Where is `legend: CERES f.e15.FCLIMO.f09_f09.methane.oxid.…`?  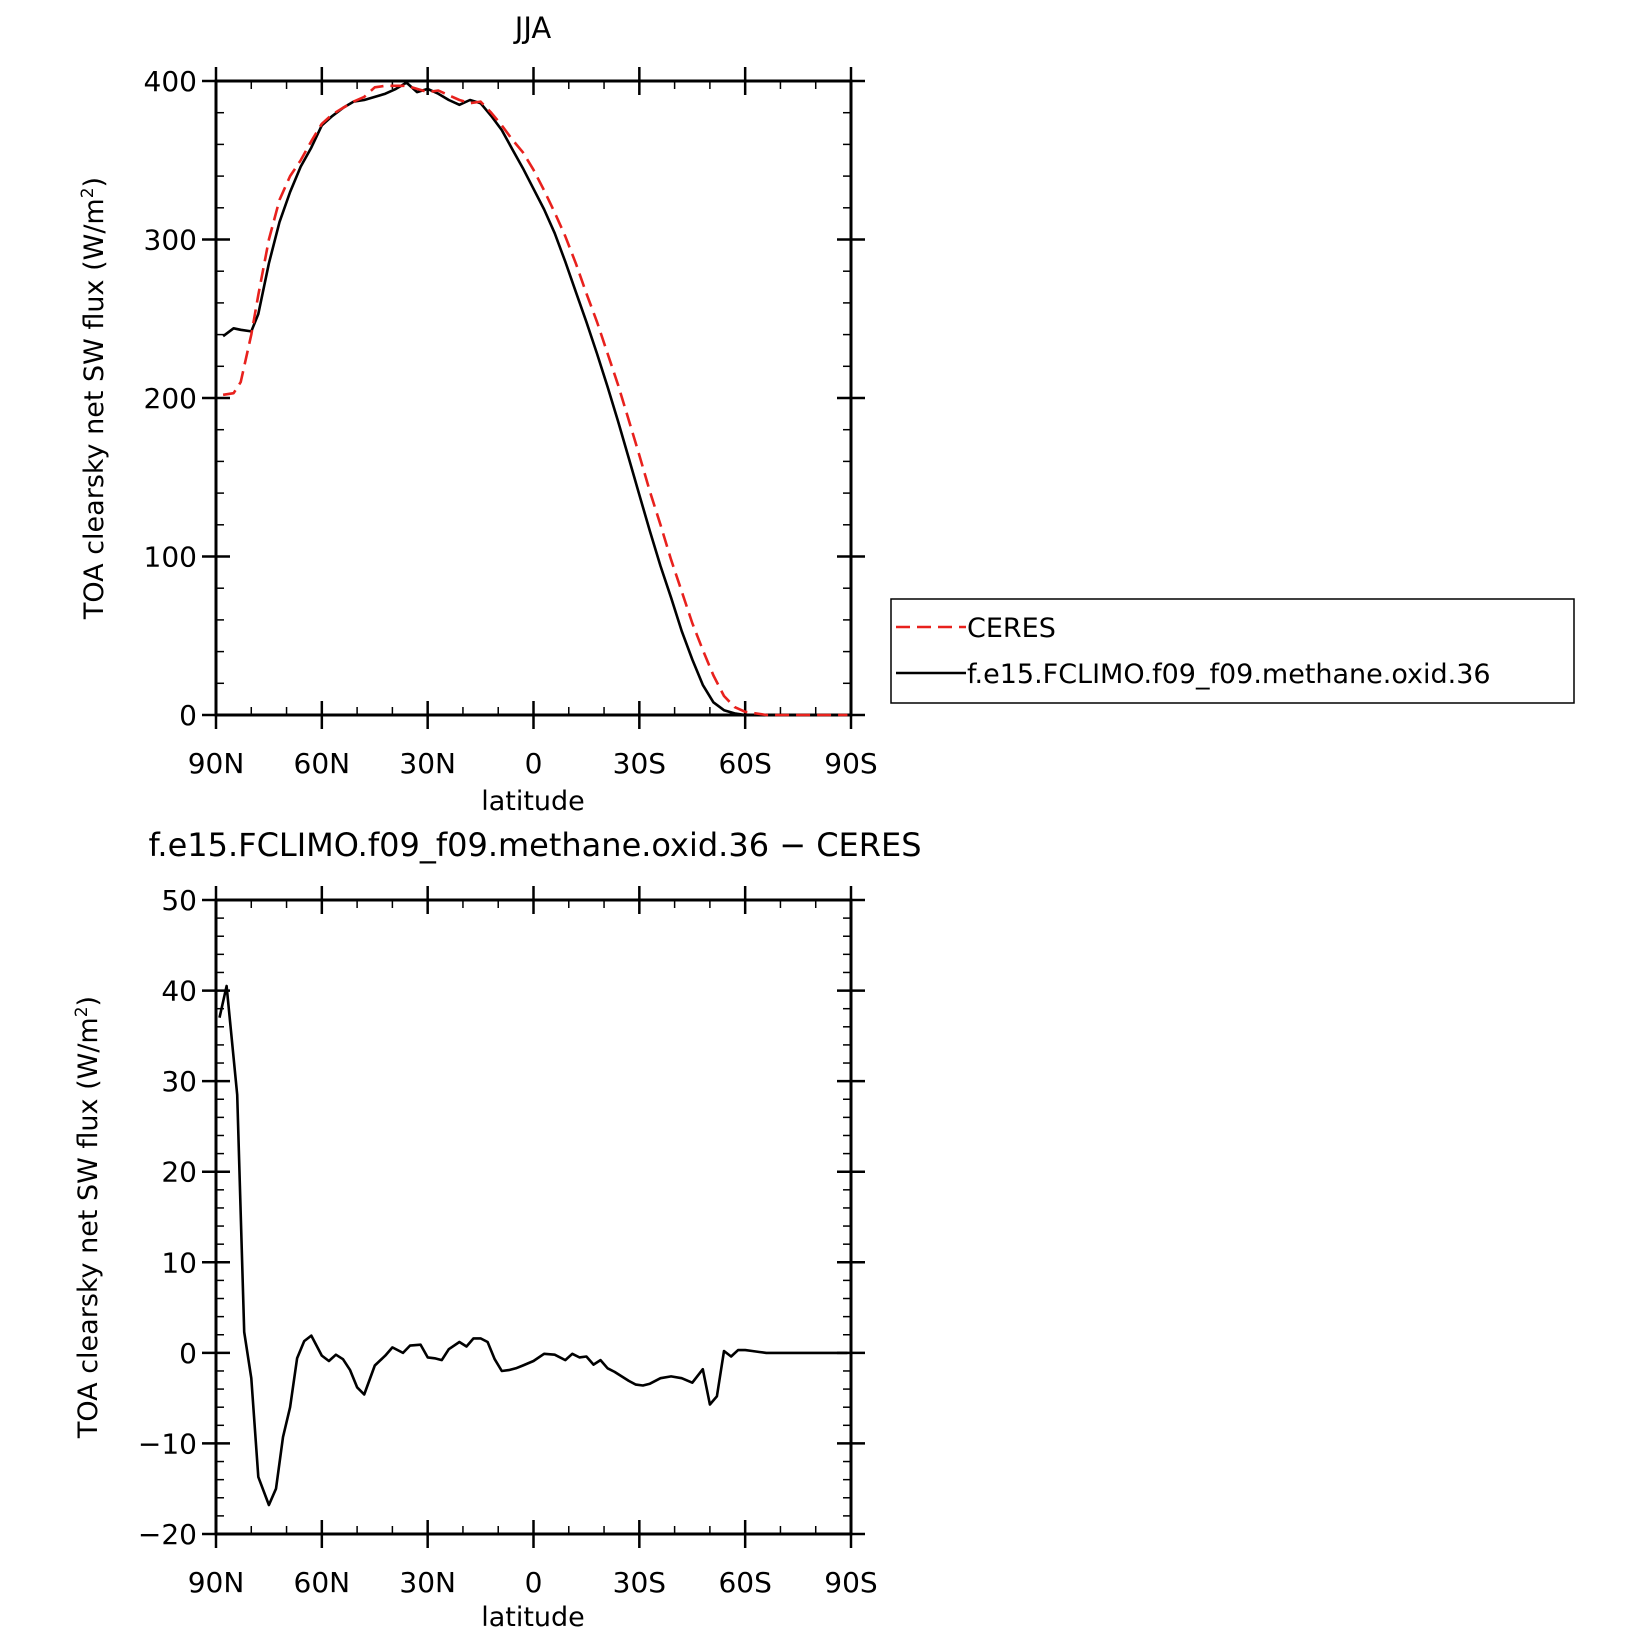
legend: CERES f.e15.FCLIMO.f09_f09.methane.oxid.… is located at coordinates (1232, 651).